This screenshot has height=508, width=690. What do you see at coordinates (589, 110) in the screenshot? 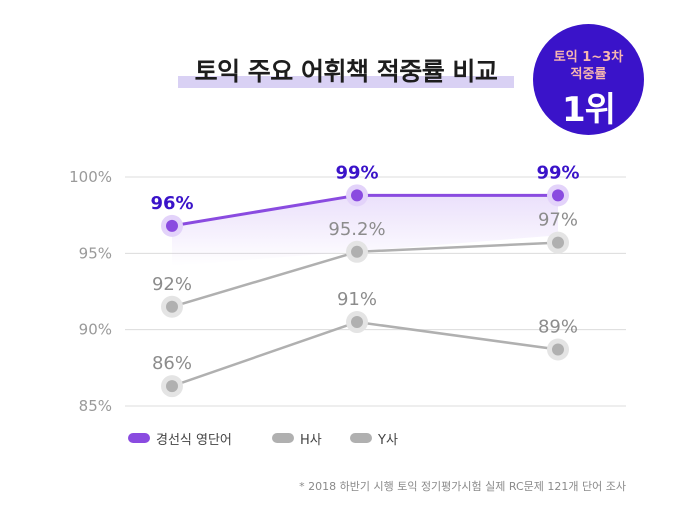
I see `badge-rank: 1위` at bounding box center [589, 110].